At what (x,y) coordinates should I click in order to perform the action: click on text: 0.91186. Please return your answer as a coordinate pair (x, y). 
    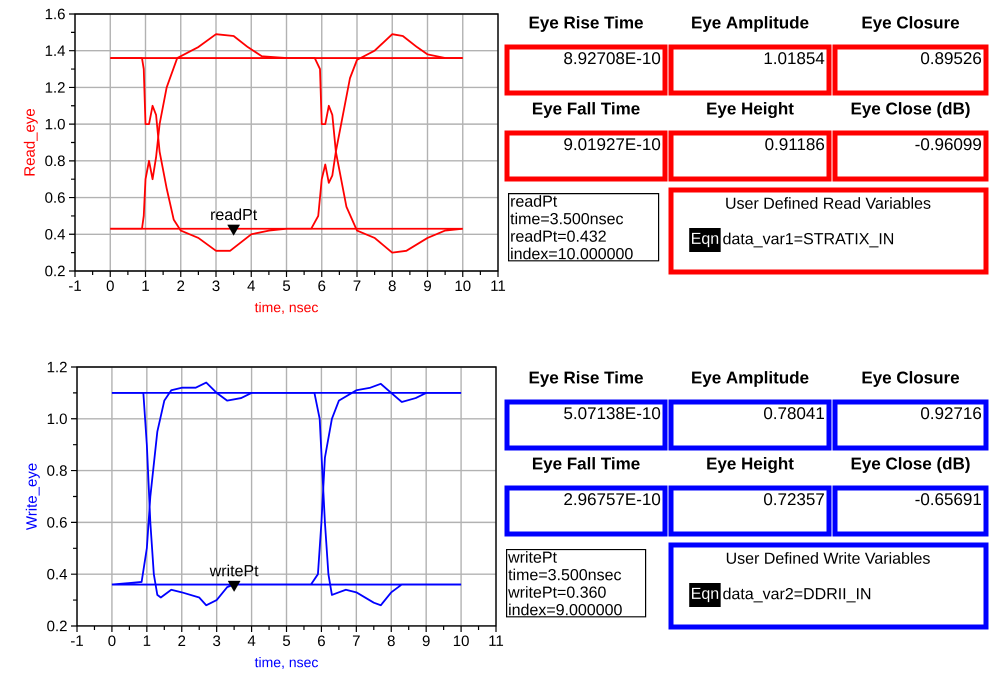
    Looking at the image, I should click on (794, 144).